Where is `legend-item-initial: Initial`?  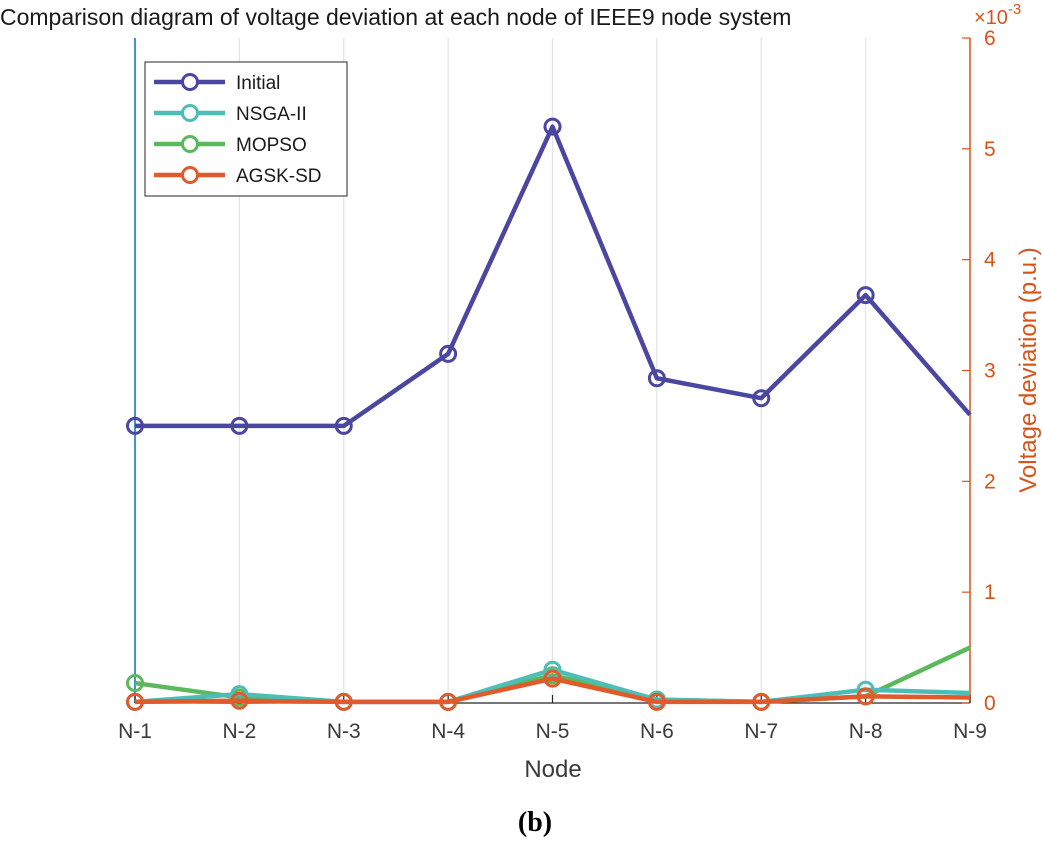
legend-item-initial: Initial is located at coordinates (217, 83).